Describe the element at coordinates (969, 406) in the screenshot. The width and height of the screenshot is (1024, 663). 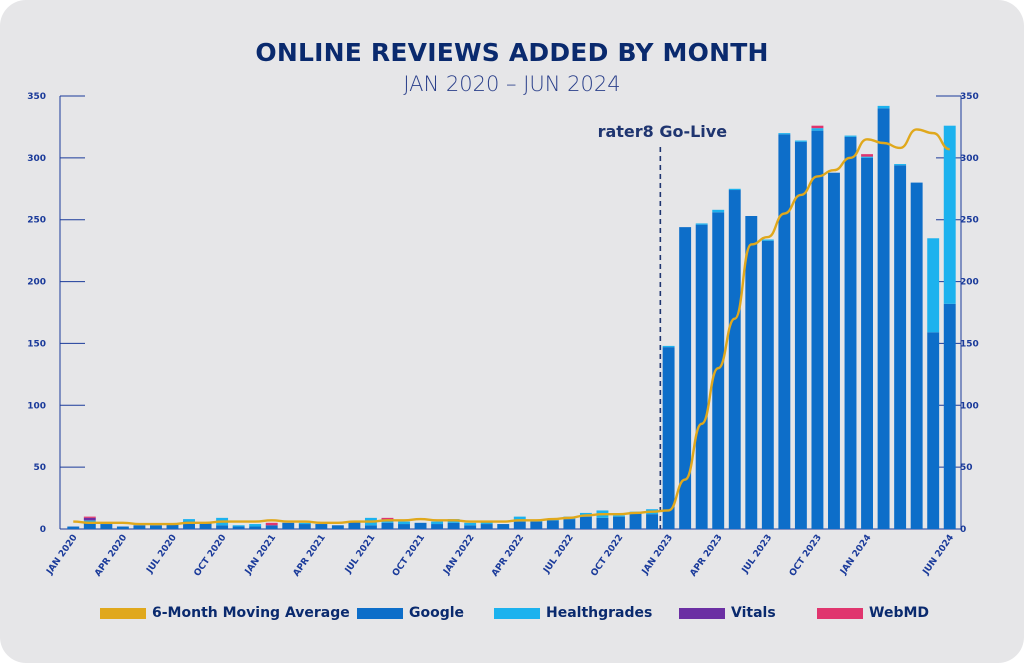
I see `y-tick-label-right: 100` at that location.